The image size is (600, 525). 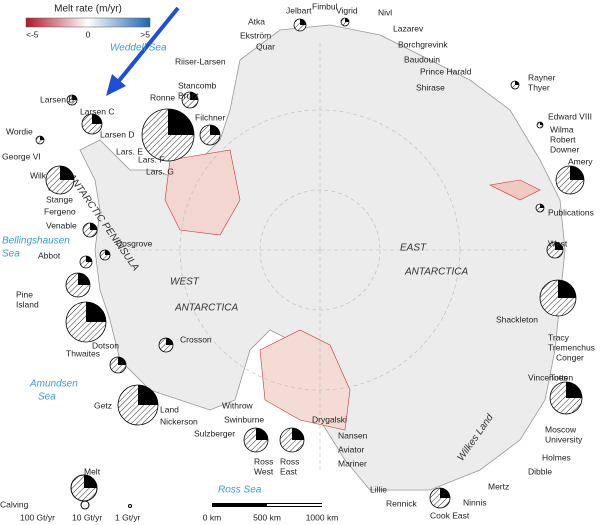 I want to click on shelf-label: Lars. F, so click(x=151, y=159).